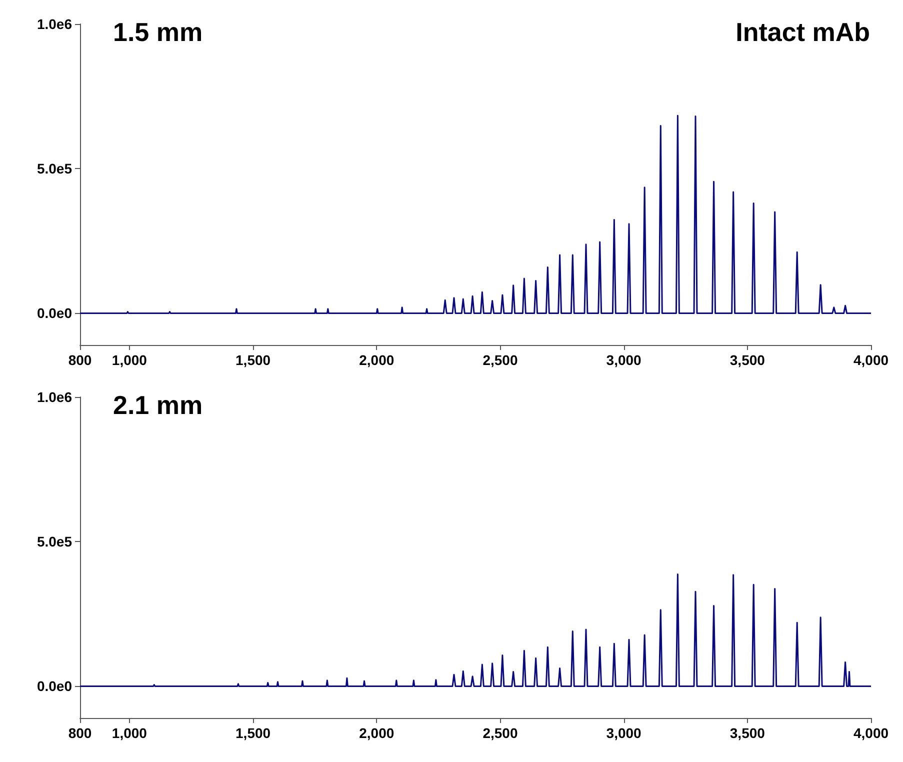  I want to click on chart-title: 1.5 mm, so click(158, 32).